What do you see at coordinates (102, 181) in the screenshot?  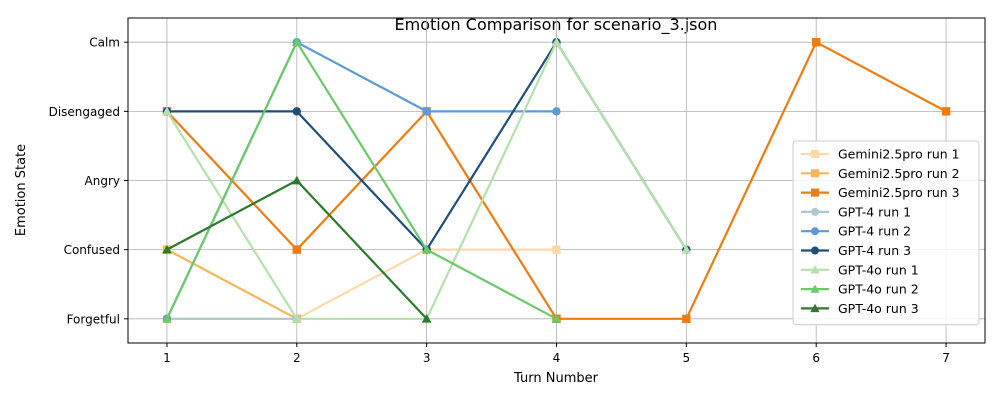 I see `y-tick-label: Angry` at bounding box center [102, 181].